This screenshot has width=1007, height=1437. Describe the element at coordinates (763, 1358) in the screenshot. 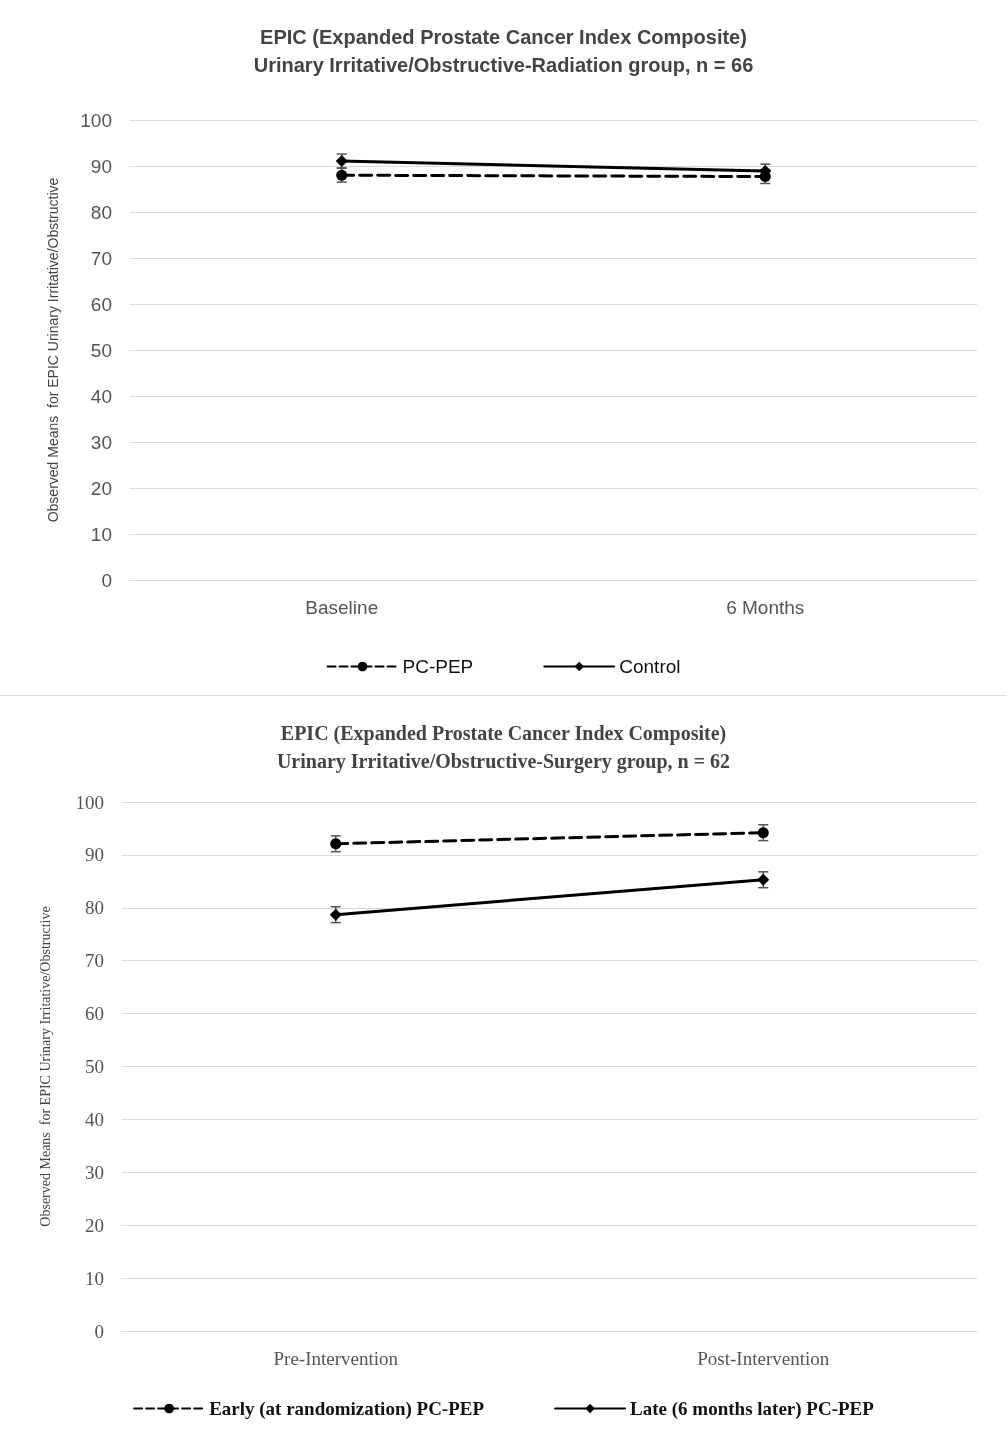

I see `x-tick-label: Post-Intervention` at that location.